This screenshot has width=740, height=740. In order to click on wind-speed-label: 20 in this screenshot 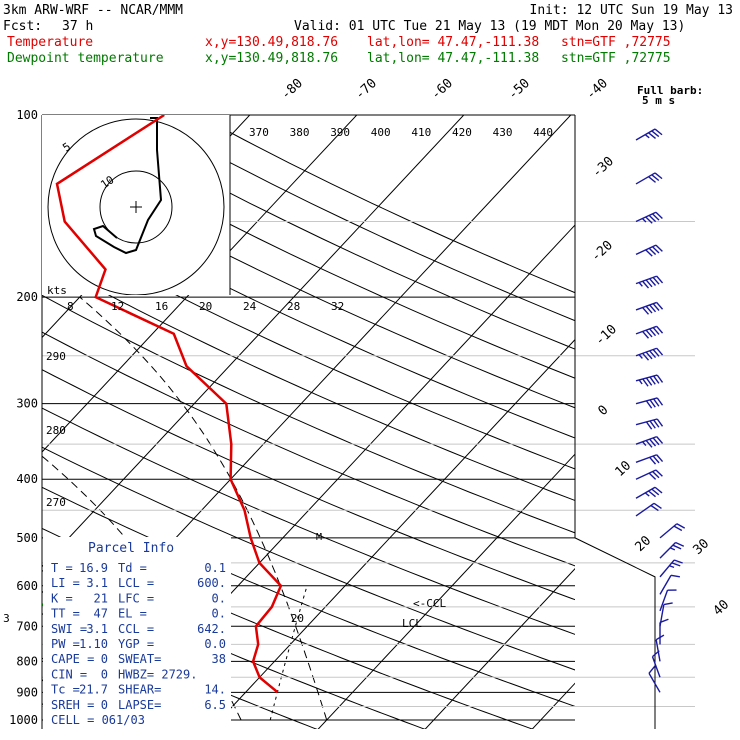, I will do `click(205, 306)`.